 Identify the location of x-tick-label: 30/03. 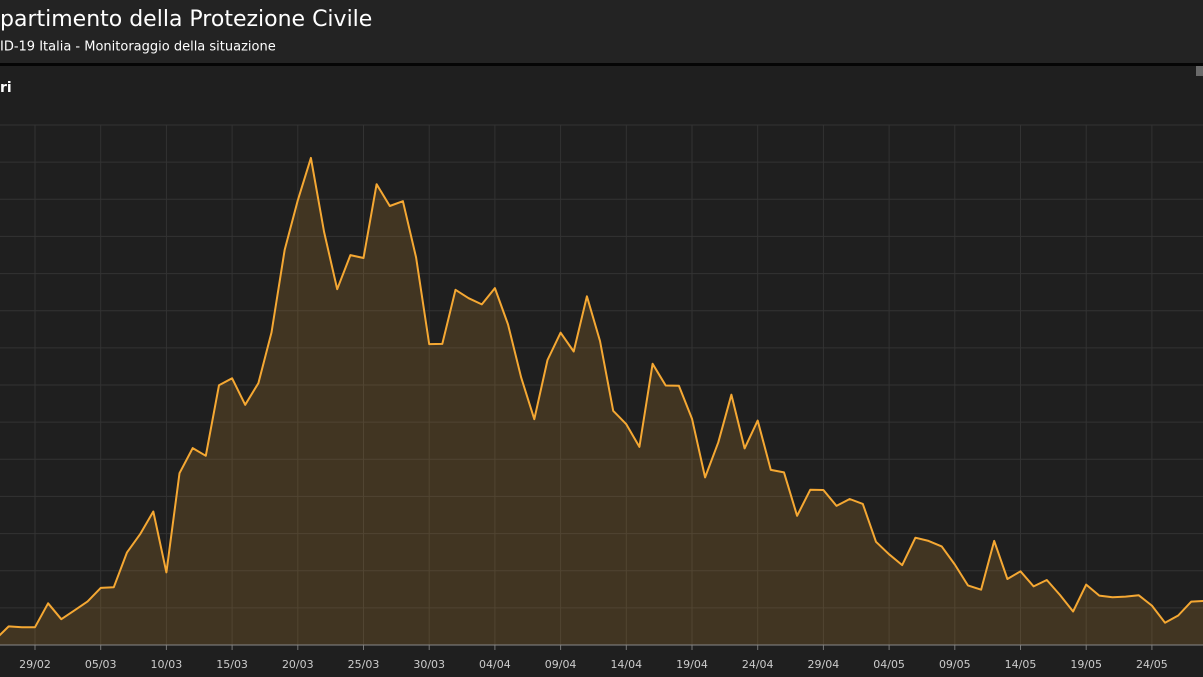
(429, 664).